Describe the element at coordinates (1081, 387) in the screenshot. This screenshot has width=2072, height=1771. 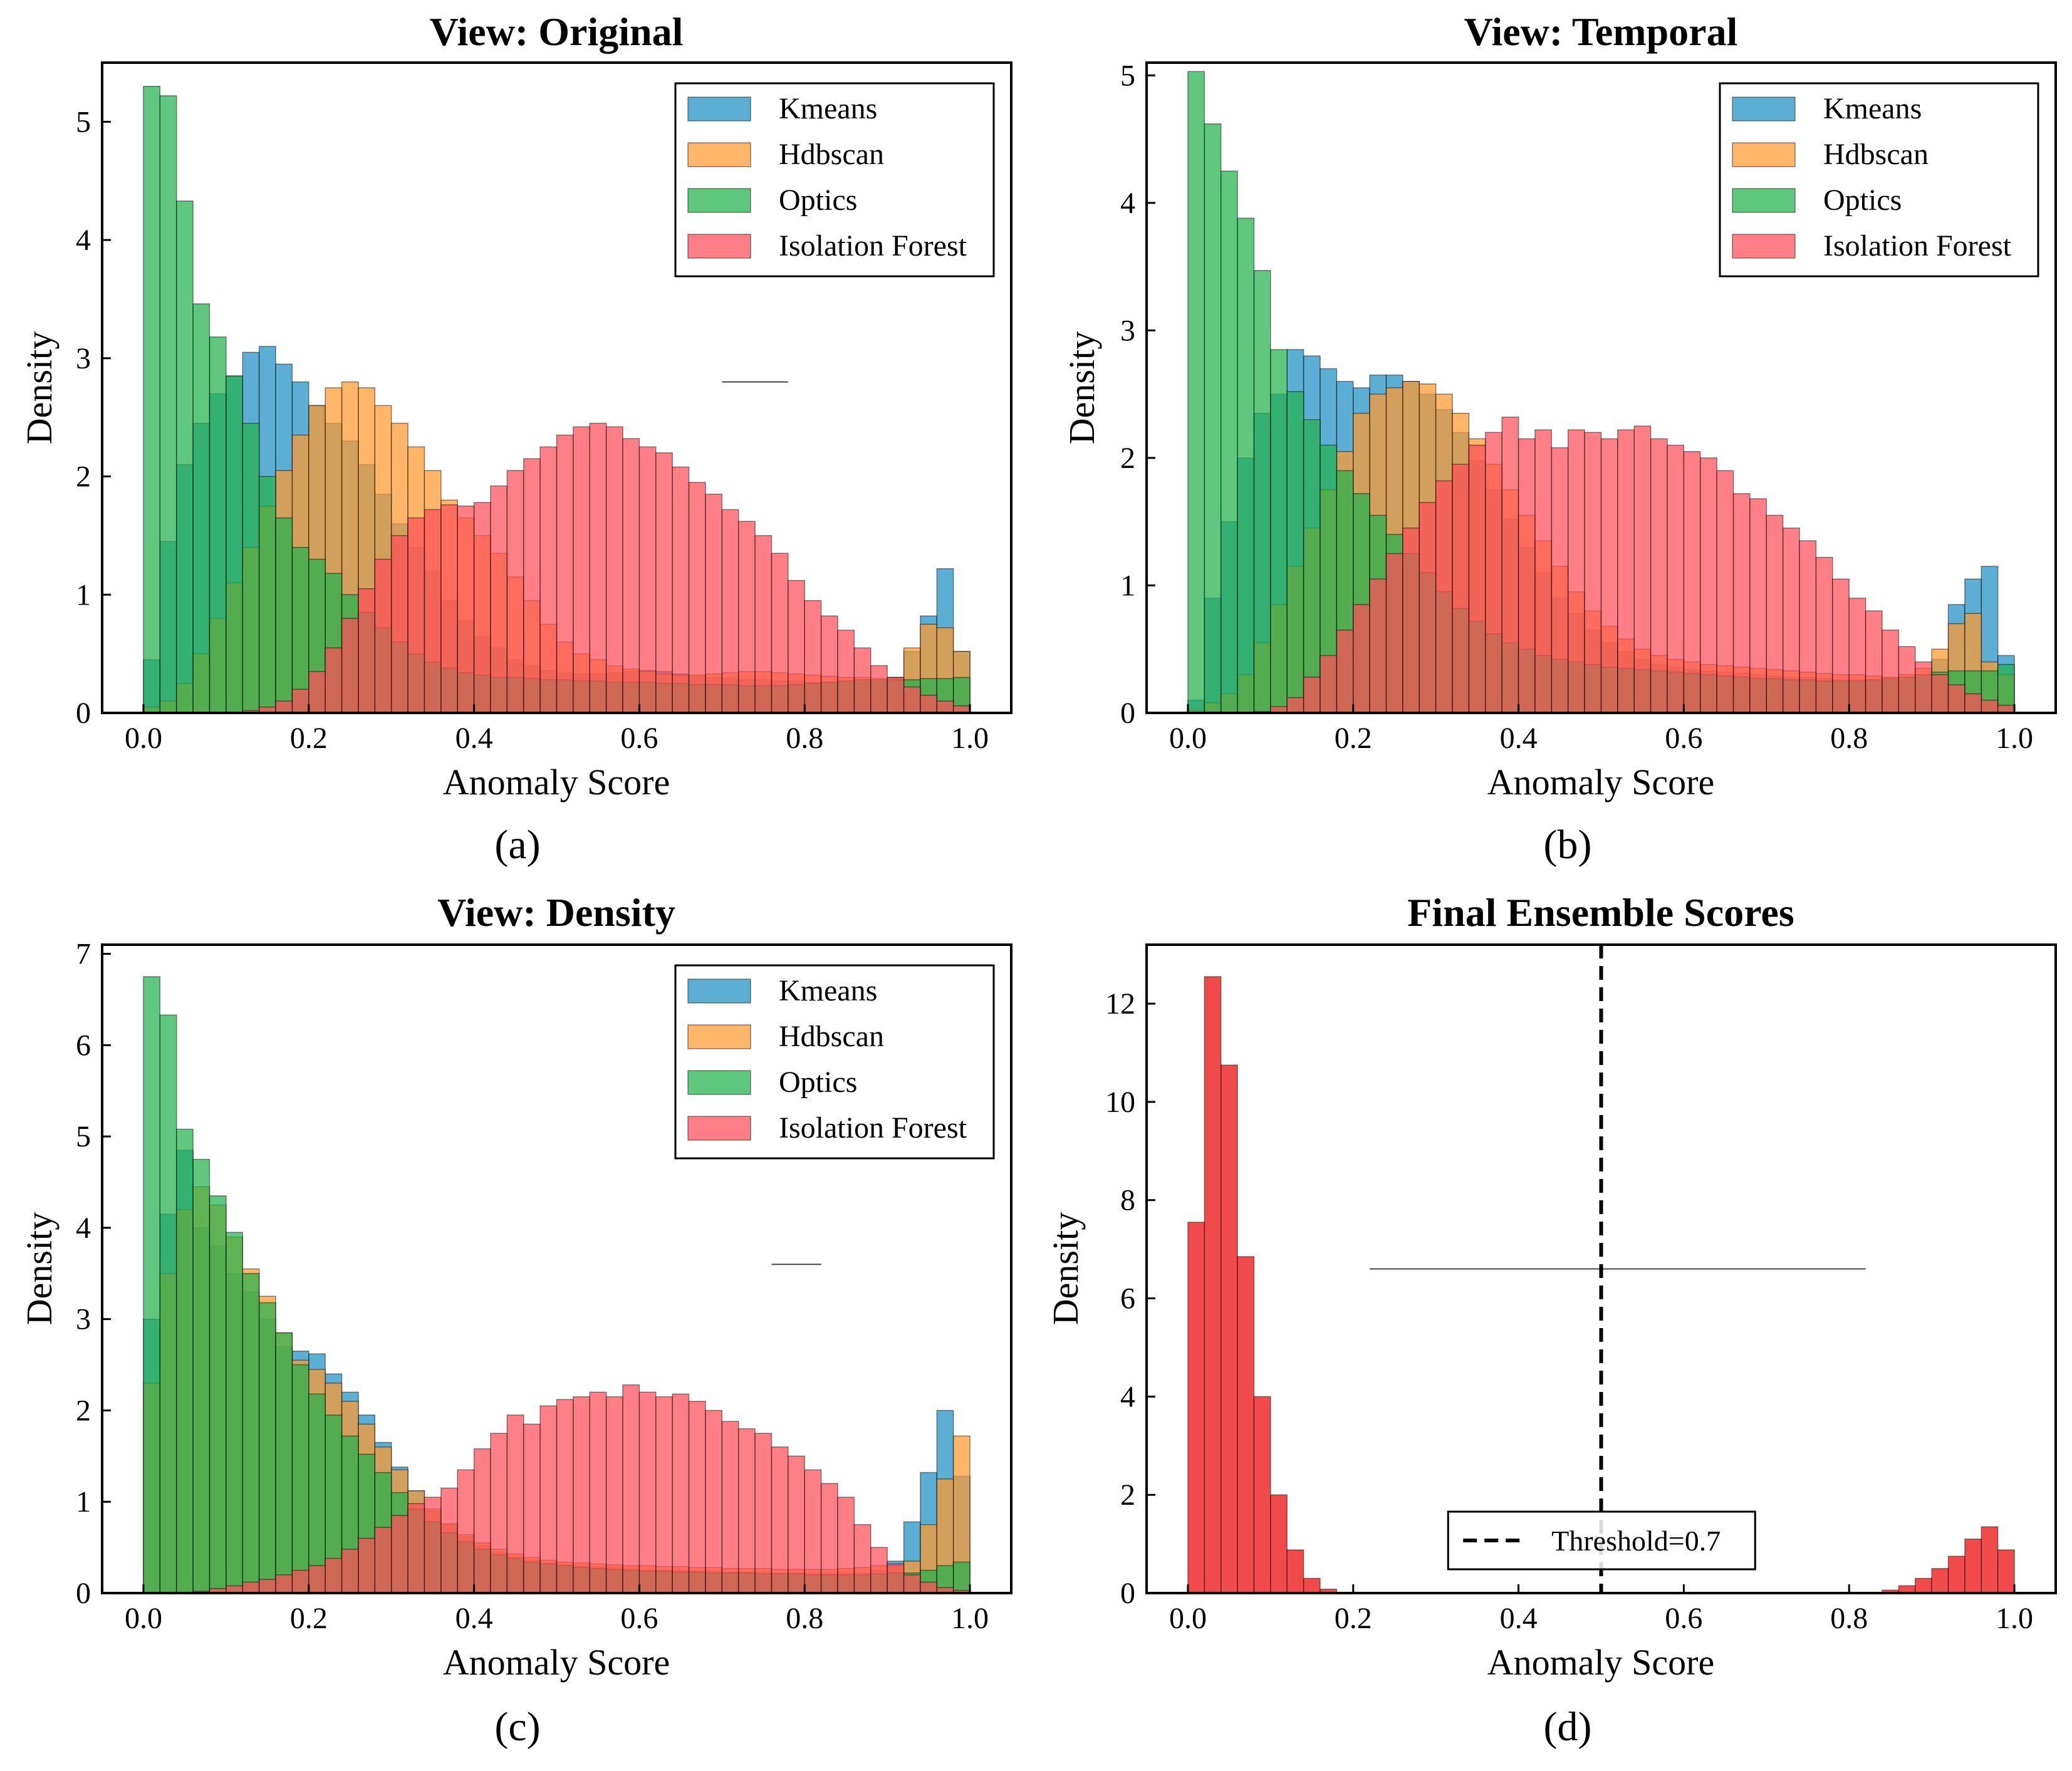
I see `panel-b-ylabel: Density` at that location.